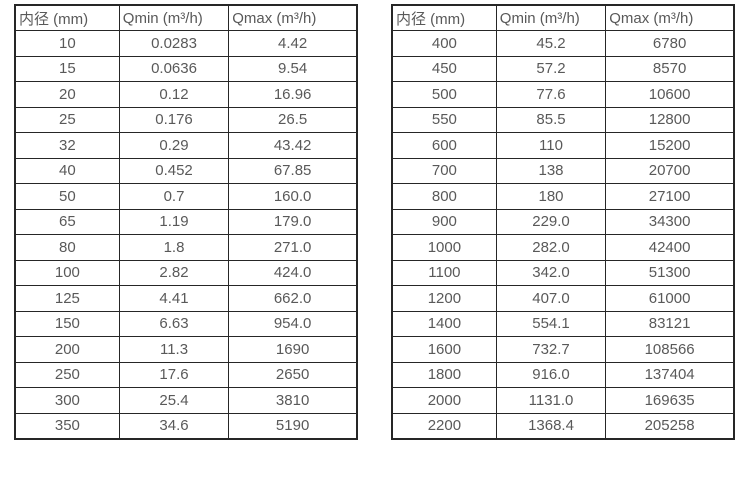 Image resolution: width=750 pixels, height=483 pixels. I want to click on table-cell: 100, so click(67, 272).